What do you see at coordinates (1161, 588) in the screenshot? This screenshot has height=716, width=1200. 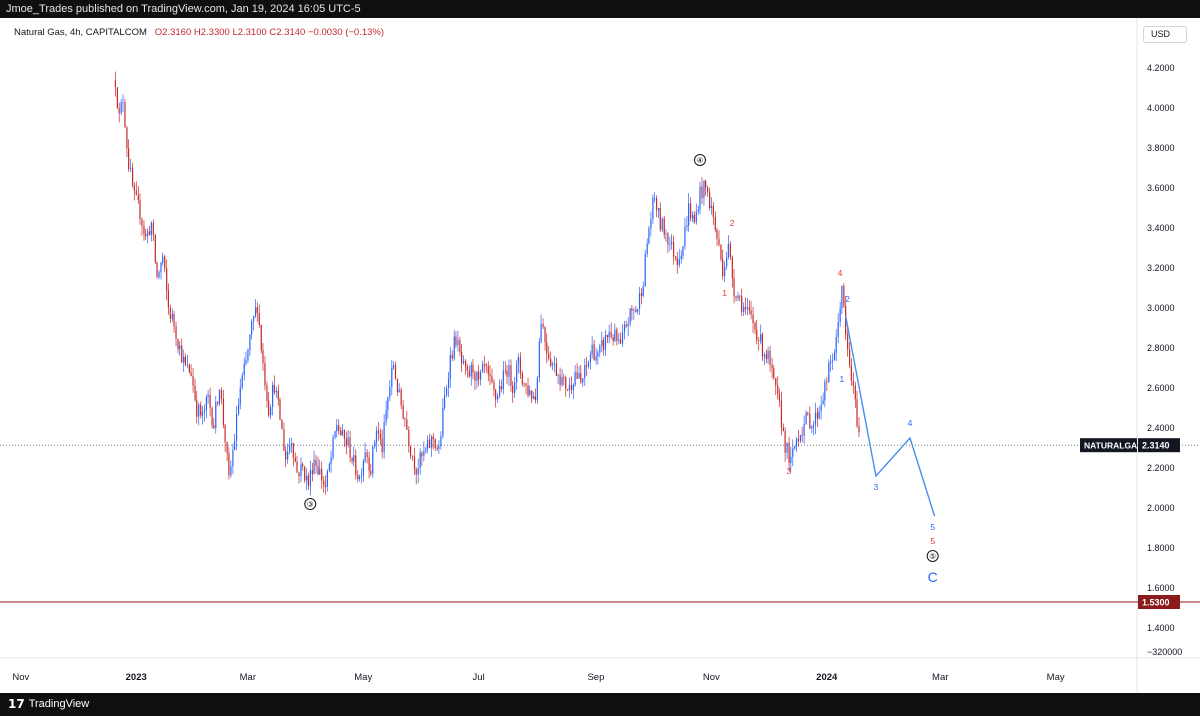 I see `y-tick-label: 1.6000` at bounding box center [1161, 588].